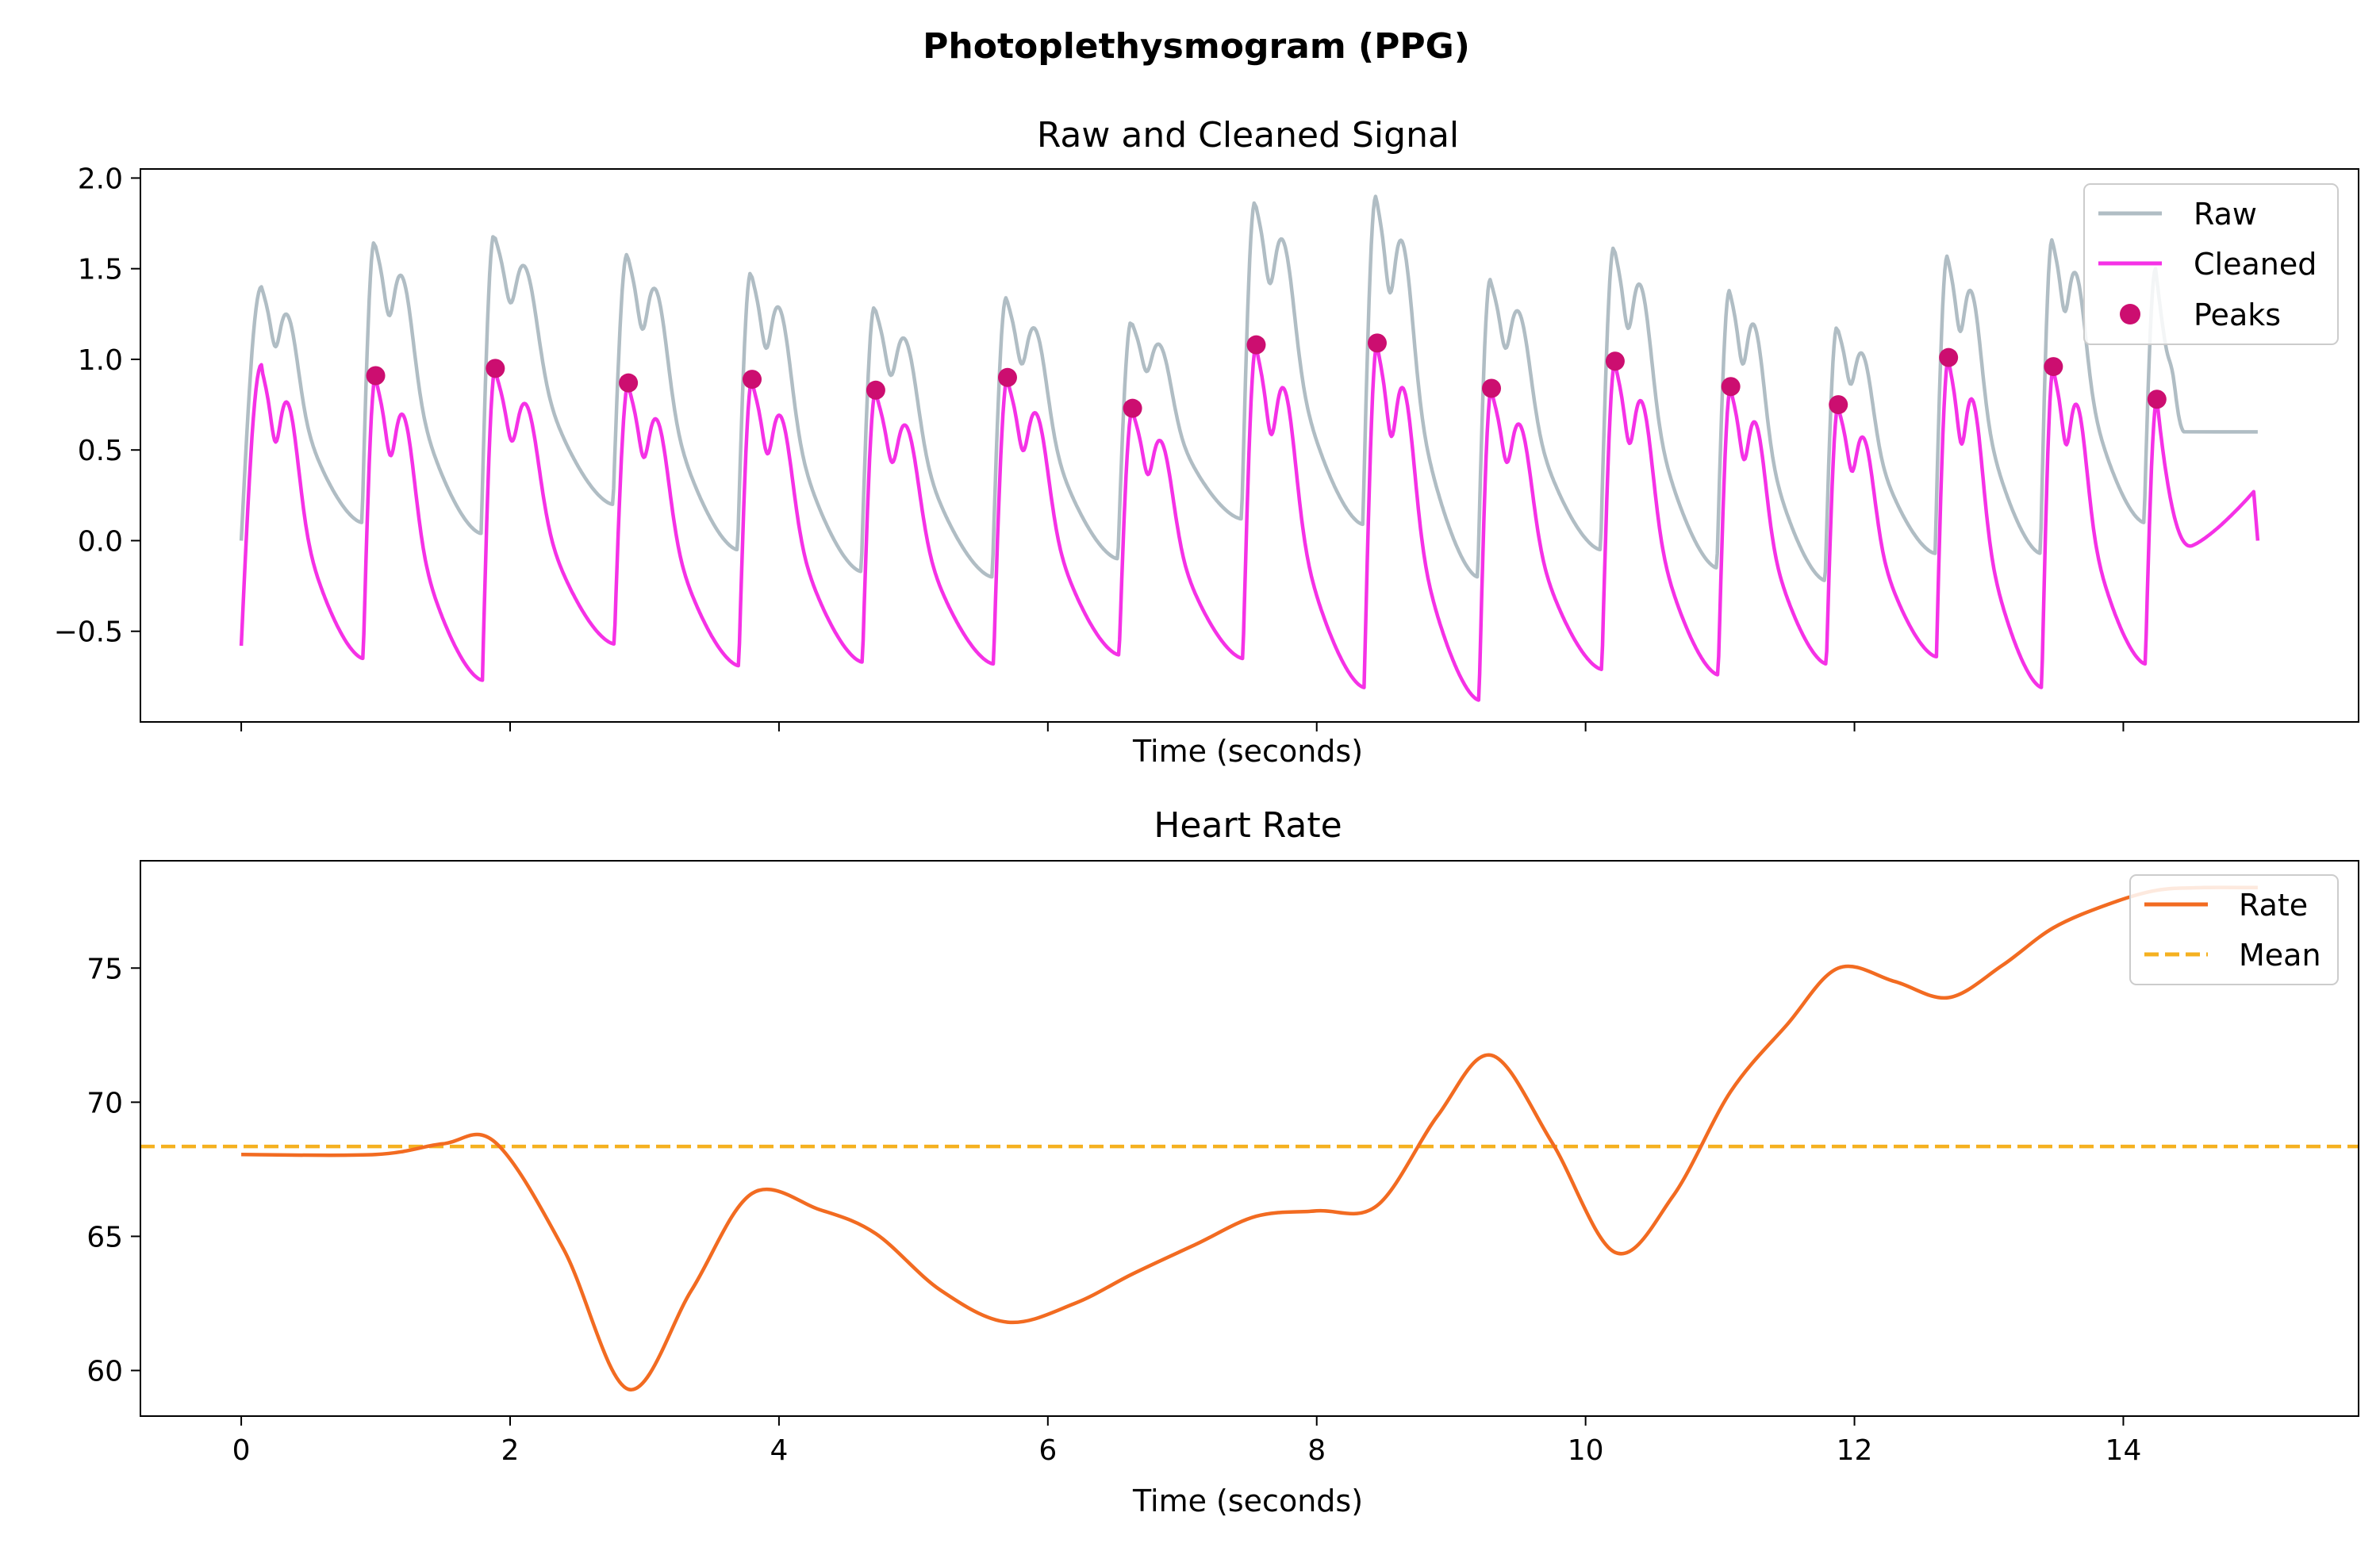 The height and width of the screenshot is (1547, 2380). I want to click on heart-rate-xtick-label: 12, so click(1855, 1450).